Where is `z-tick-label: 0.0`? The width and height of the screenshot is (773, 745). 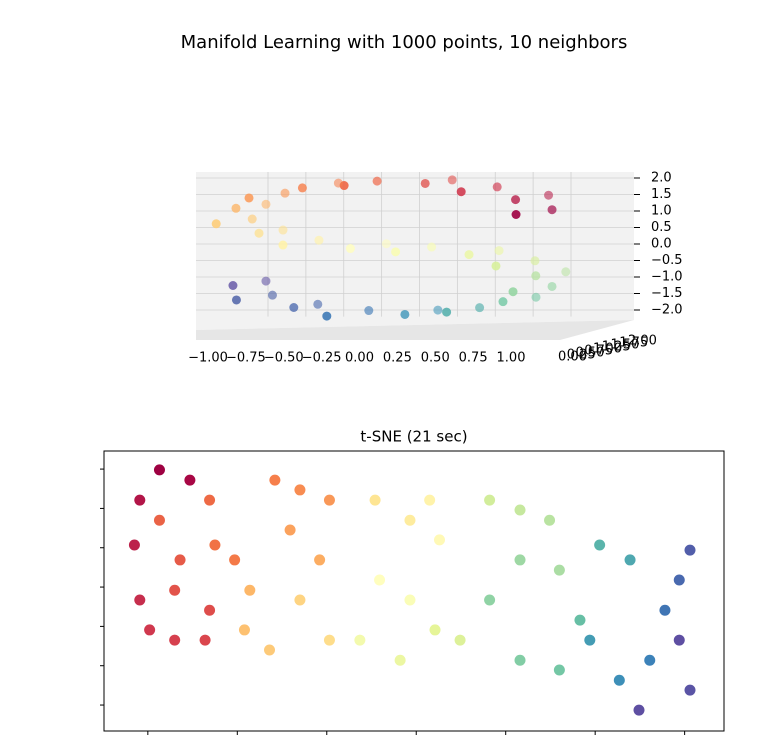 z-tick-label: 0.0 is located at coordinates (661, 244).